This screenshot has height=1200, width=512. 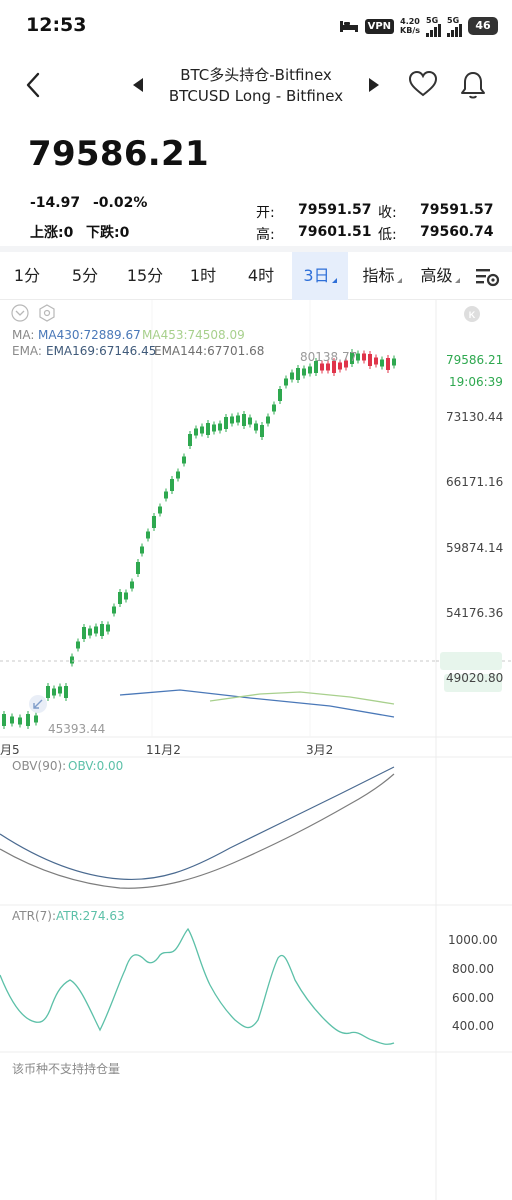 What do you see at coordinates (475, 548) in the screenshot?
I see `y-tick: 59874.14` at bounding box center [475, 548].